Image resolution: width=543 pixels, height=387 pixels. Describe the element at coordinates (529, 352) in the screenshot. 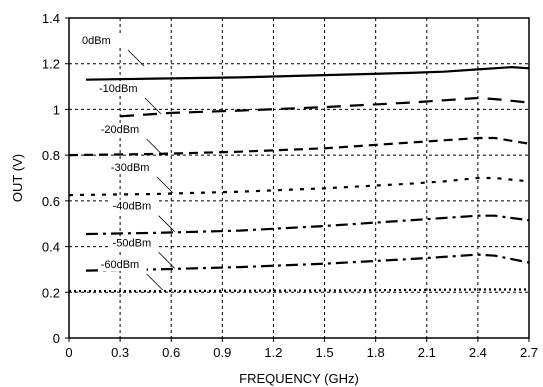

I see `x-tick-label: 2.7` at that location.